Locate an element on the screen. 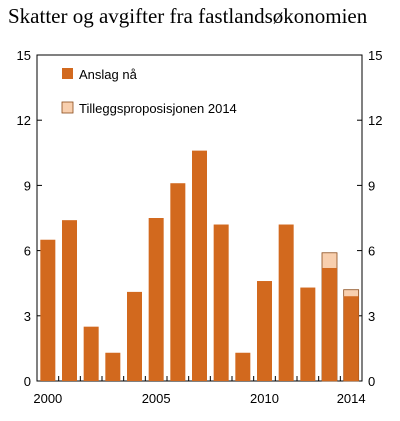 The image size is (400, 421). y-tick-label-left: 9 is located at coordinates (27, 185).